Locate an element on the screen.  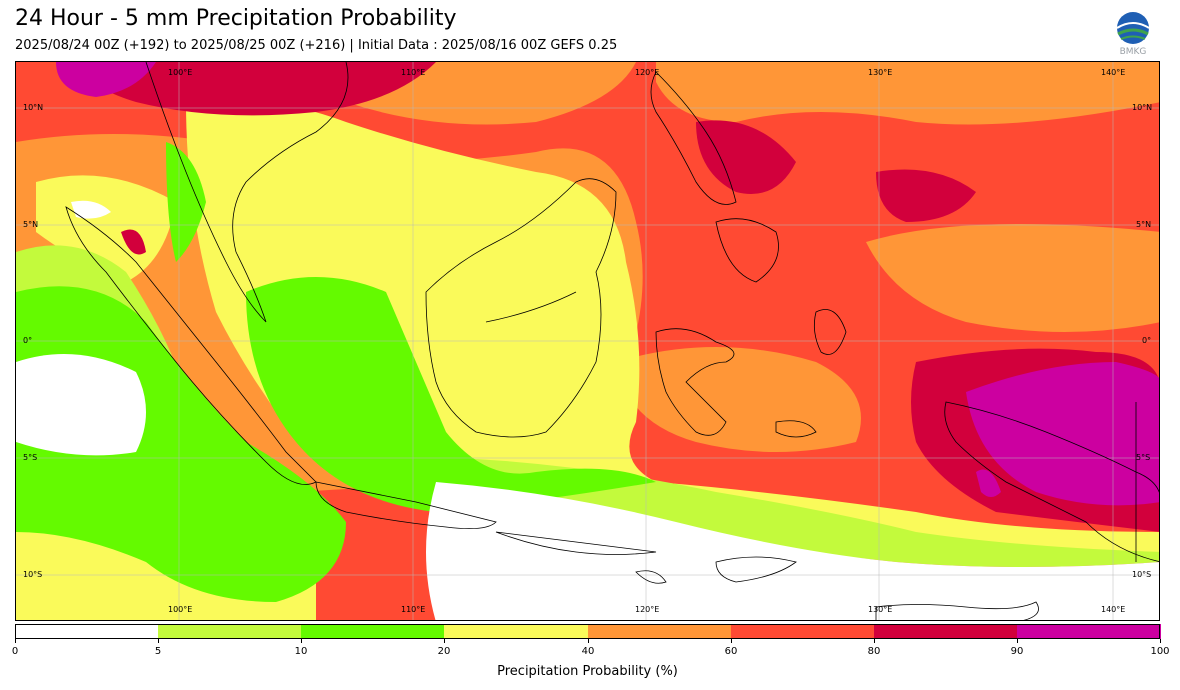
colorbar-tick-label: 40 is located at coordinates (588, 651).